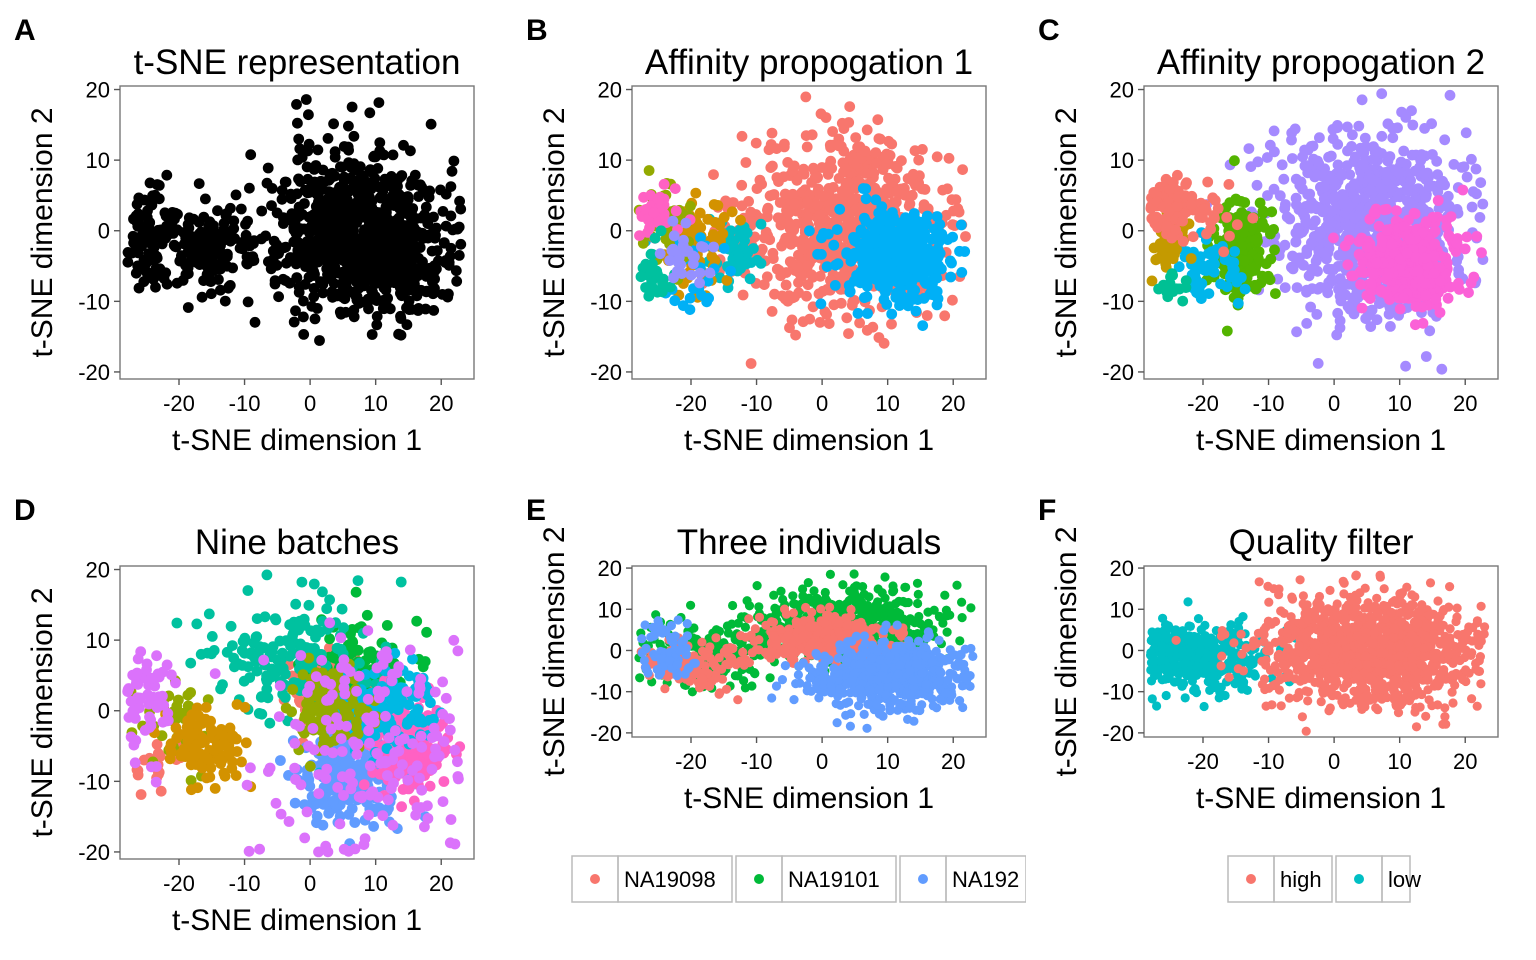 The height and width of the screenshot is (960, 1536). Describe the element at coordinates (691, 403) in the screenshot. I see `x-tick-label: -20` at that location.